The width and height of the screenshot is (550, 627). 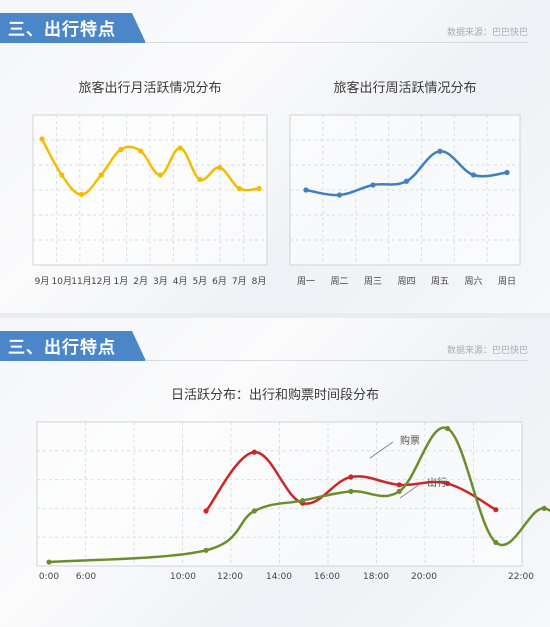 What do you see at coordinates (440, 281) in the screenshot?
I see `x-tick-label: 周五` at bounding box center [440, 281].